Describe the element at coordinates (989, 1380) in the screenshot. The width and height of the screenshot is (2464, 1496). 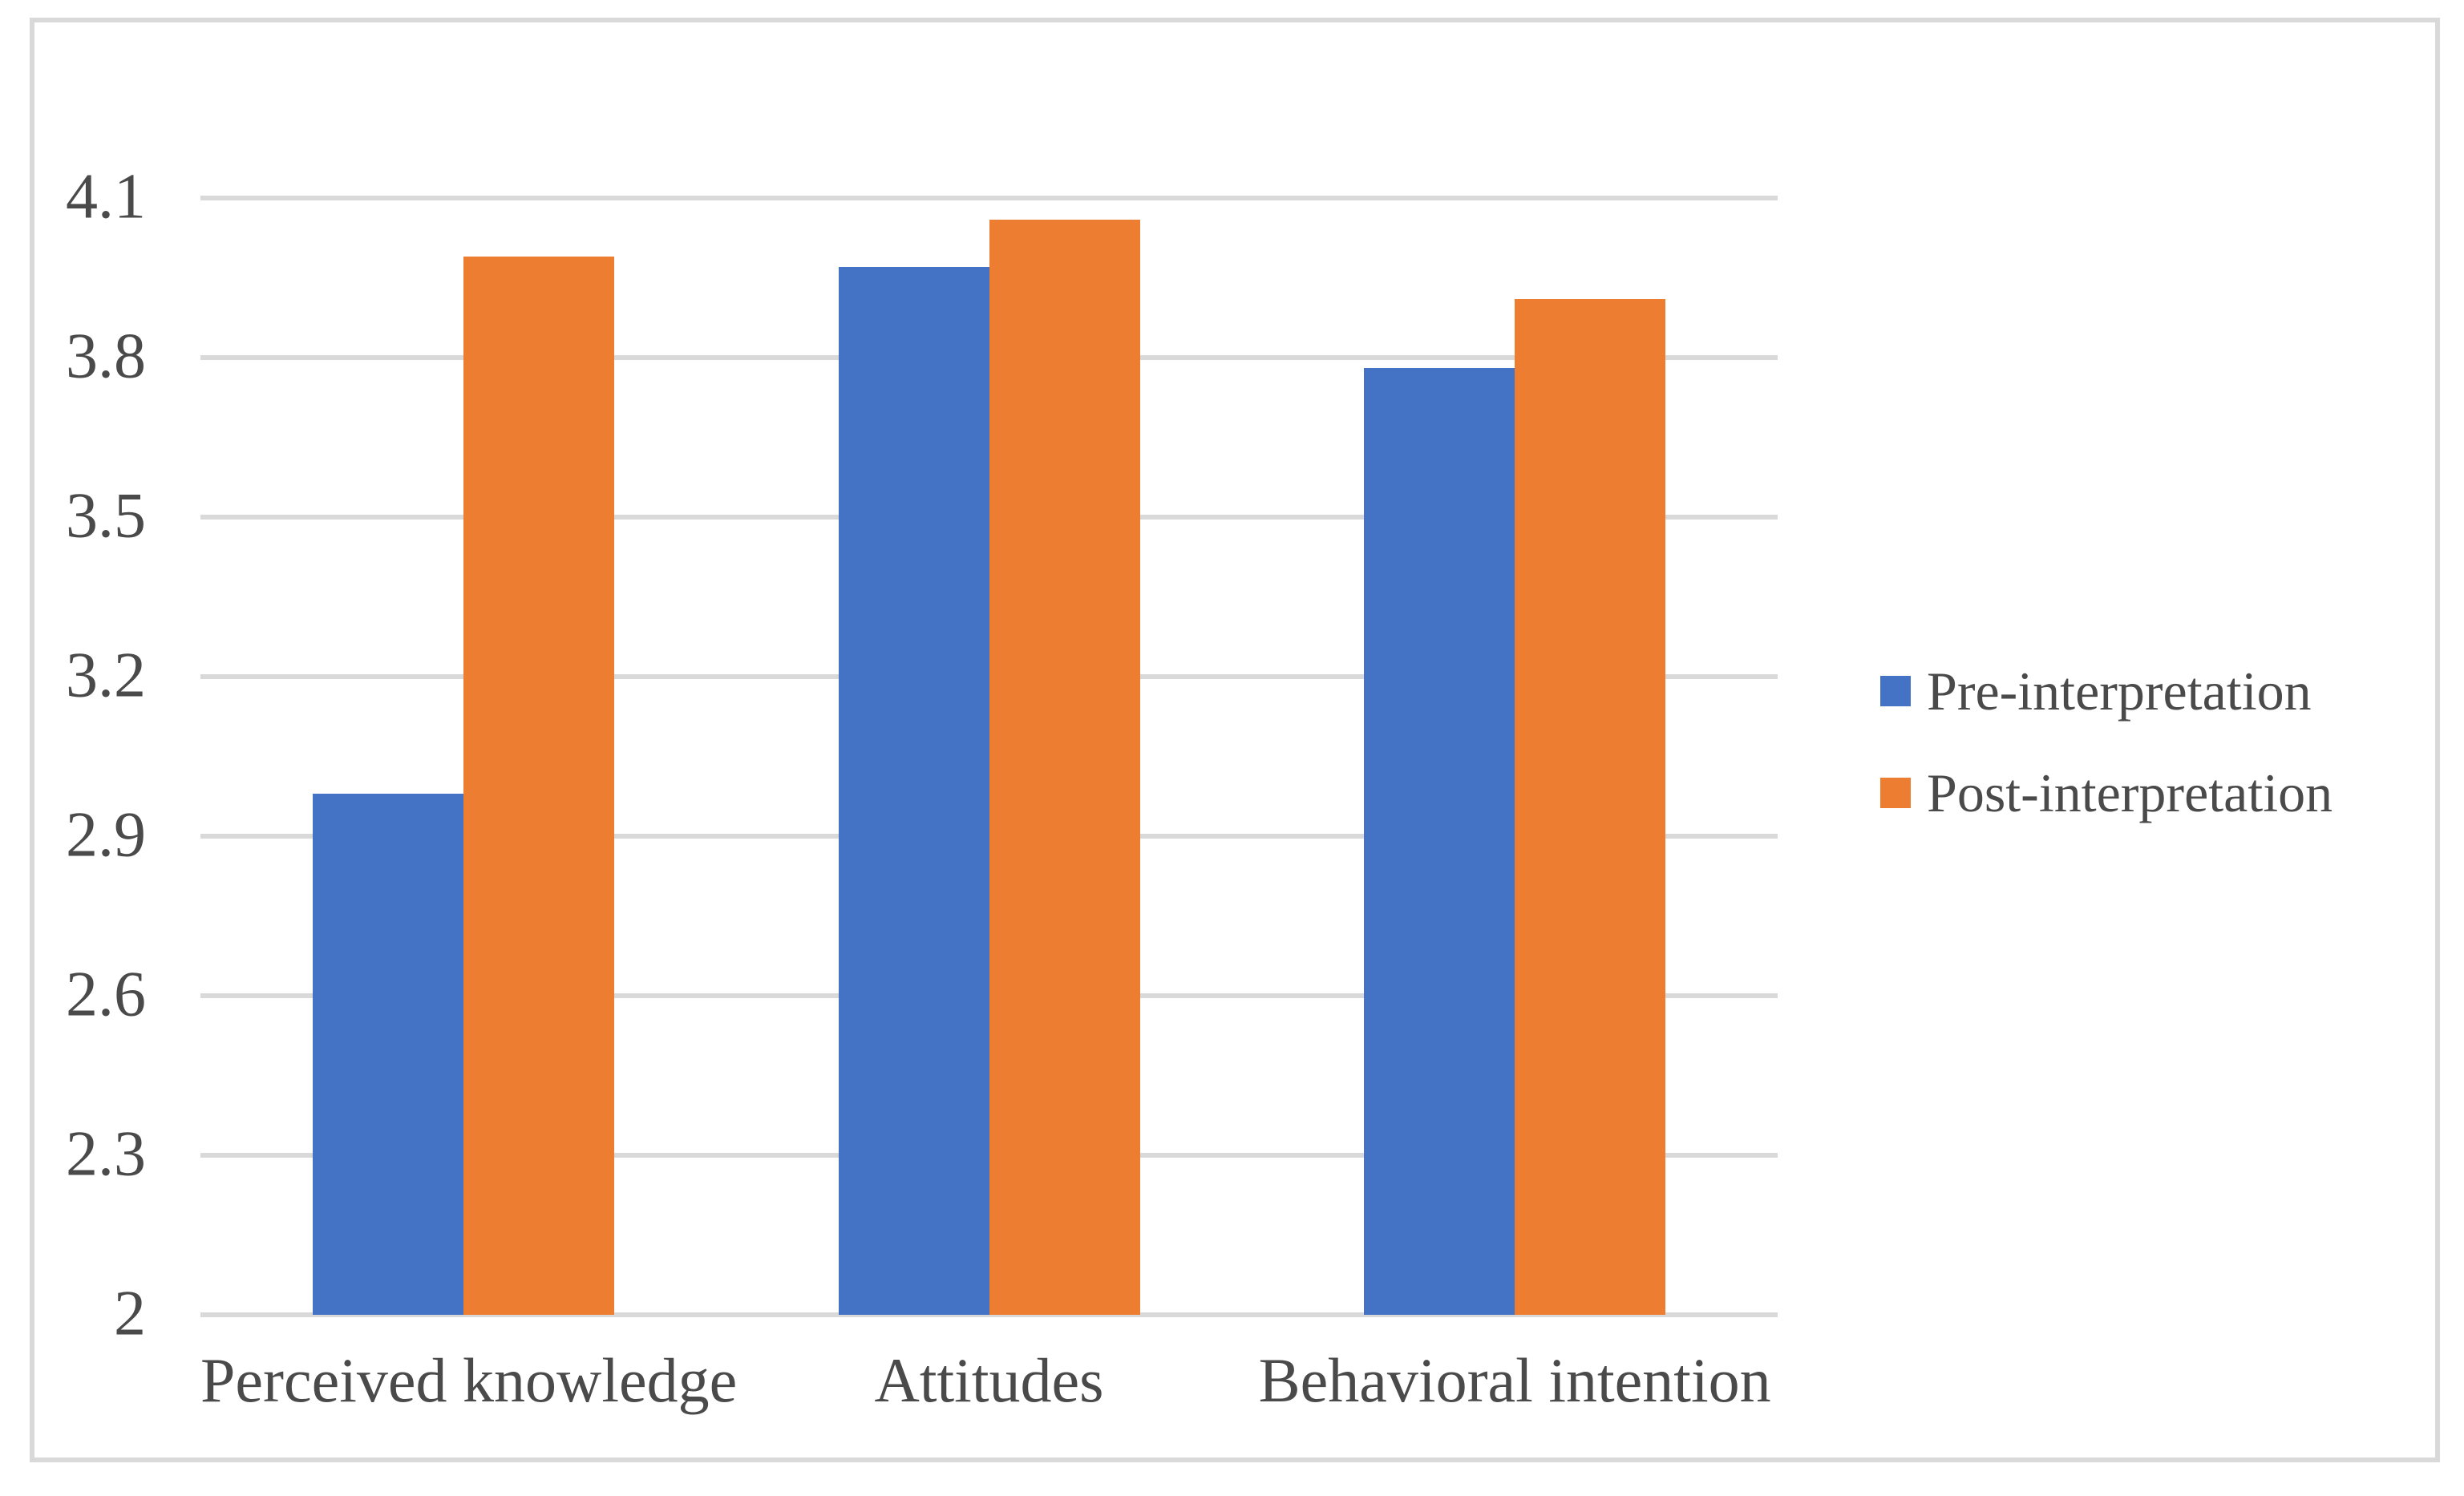
I see `x-category-label: Attitudes` at that location.